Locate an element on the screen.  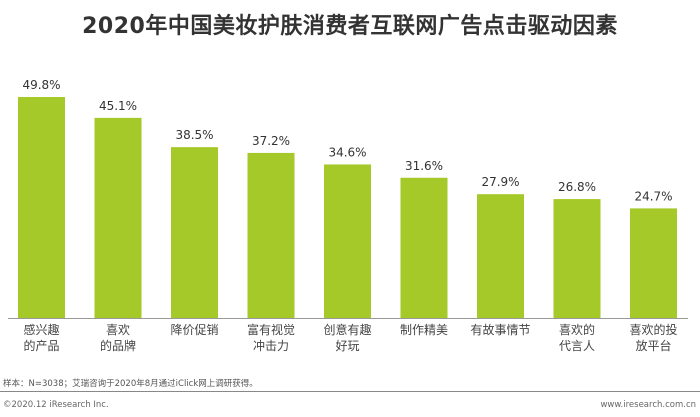
category-label: 喜欢的投 放平台 is located at coordinates (653, 338).